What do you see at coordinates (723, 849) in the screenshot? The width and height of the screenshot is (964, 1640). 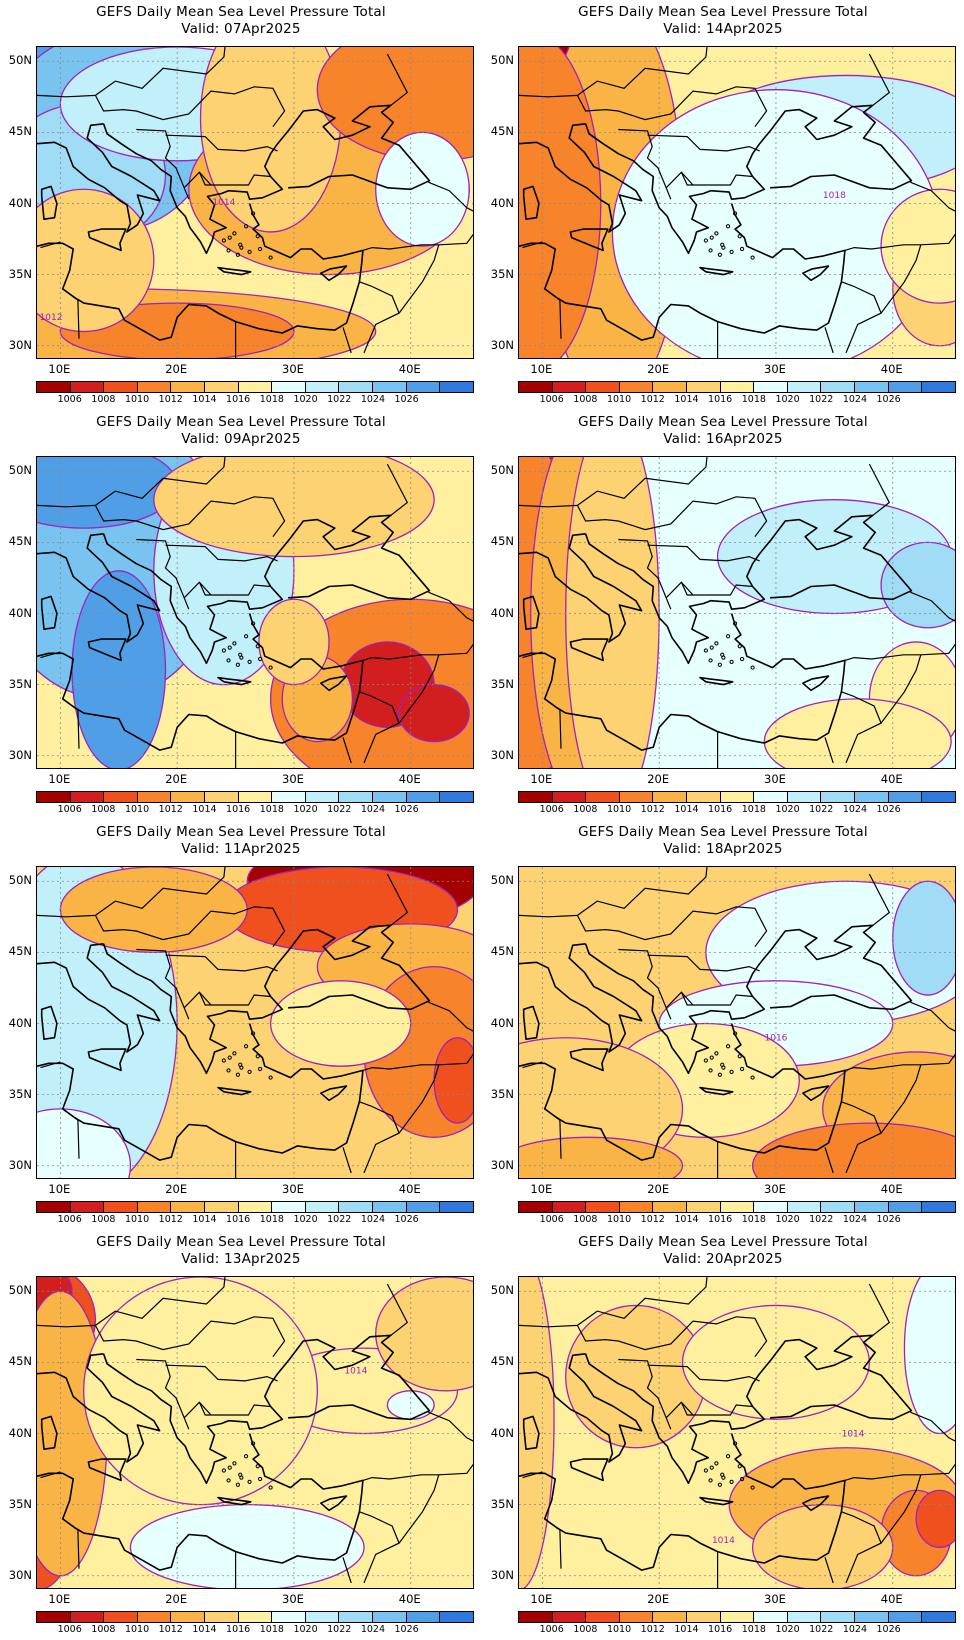 I see `panel-valid-date: Valid: 18Apr2025` at bounding box center [723, 849].